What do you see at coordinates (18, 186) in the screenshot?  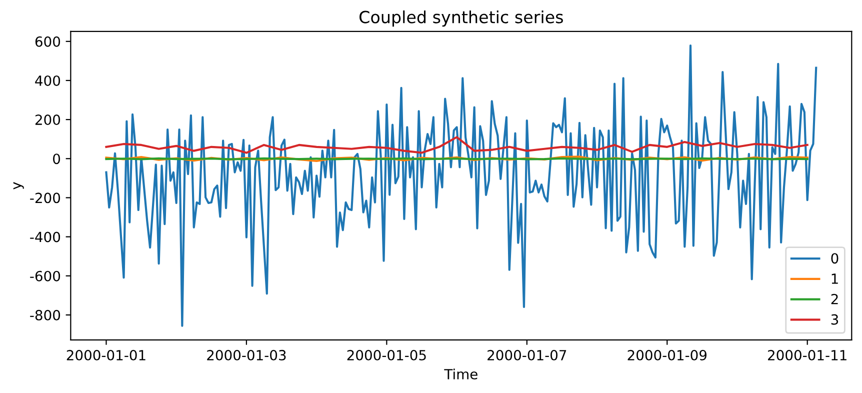 I see `y-axis-title: y` at bounding box center [18, 186].